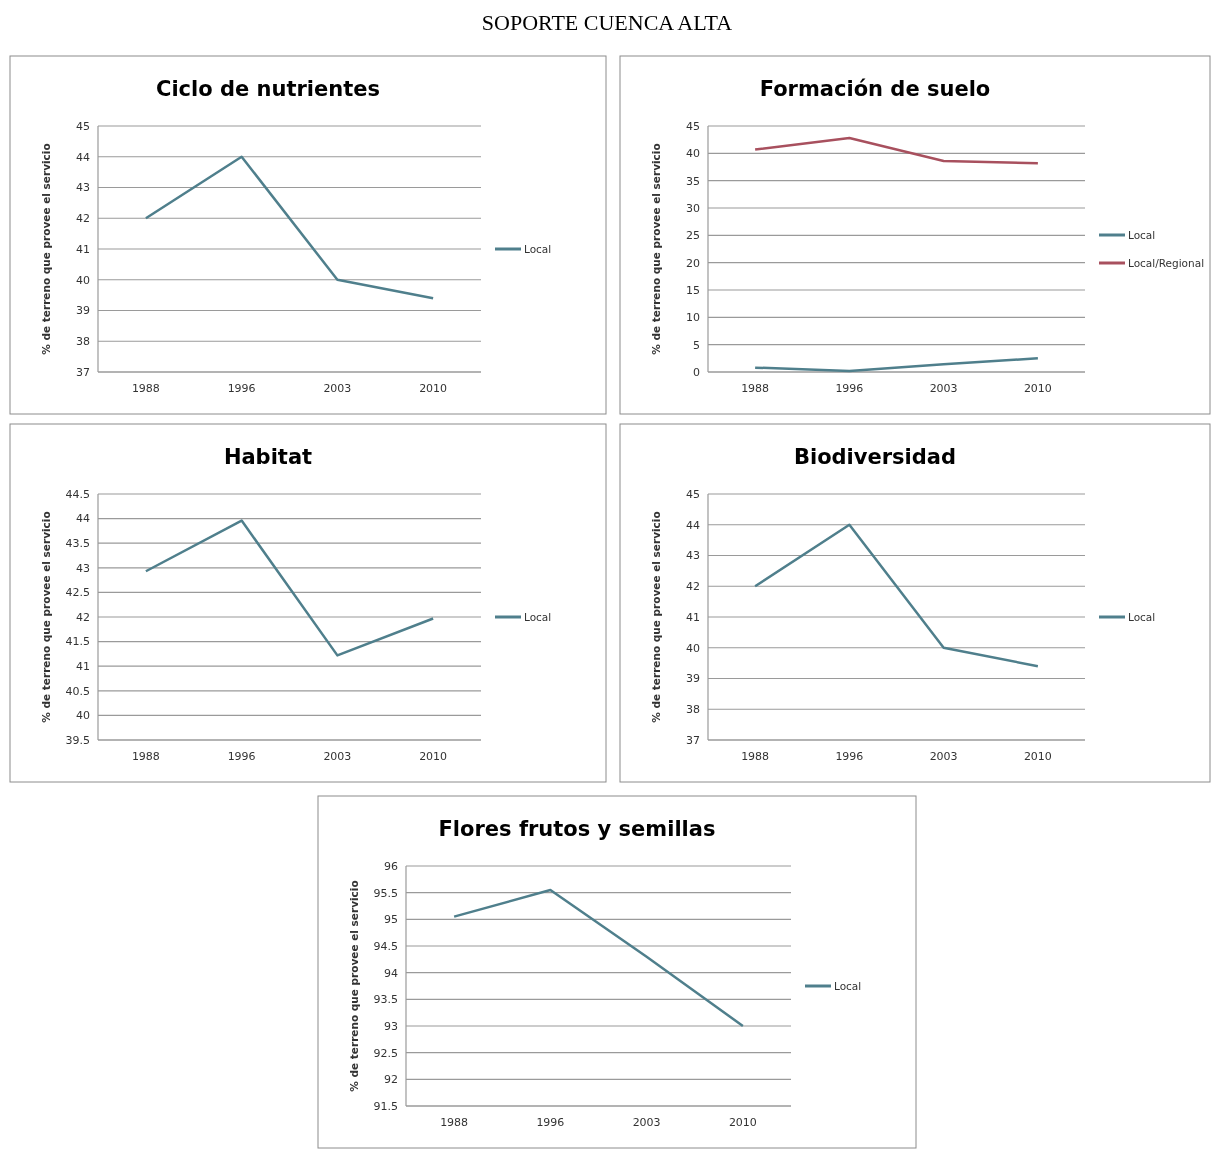  I want to click on y-tick-label: 25, so click(693, 236).